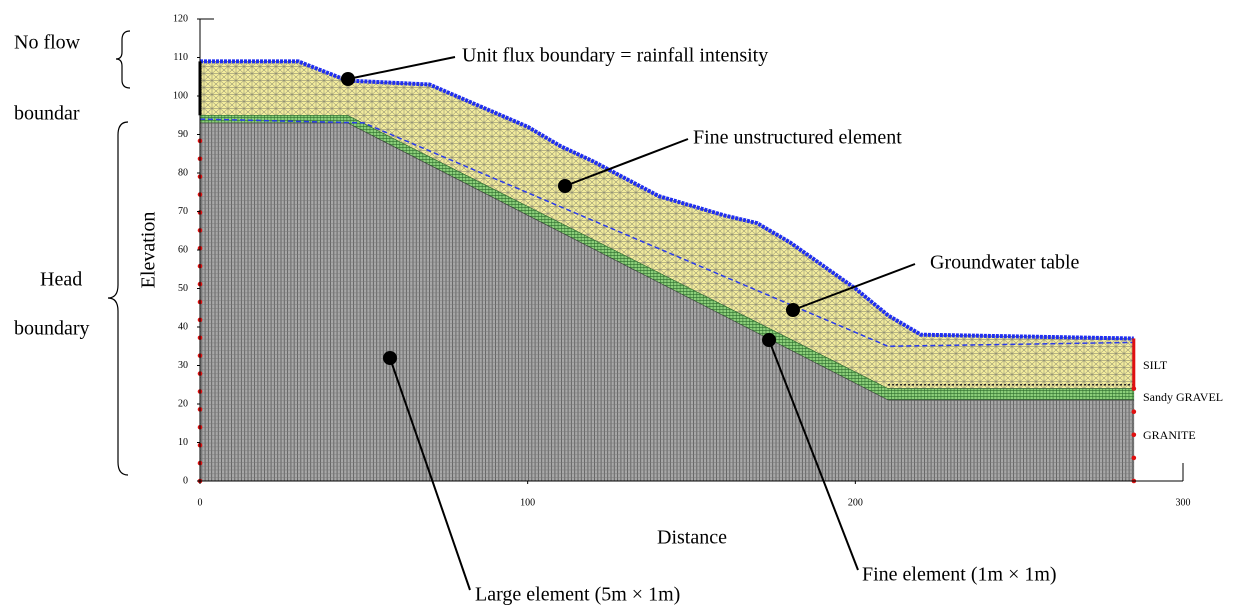  I want to click on axis-title: Elevation, so click(149, 250).